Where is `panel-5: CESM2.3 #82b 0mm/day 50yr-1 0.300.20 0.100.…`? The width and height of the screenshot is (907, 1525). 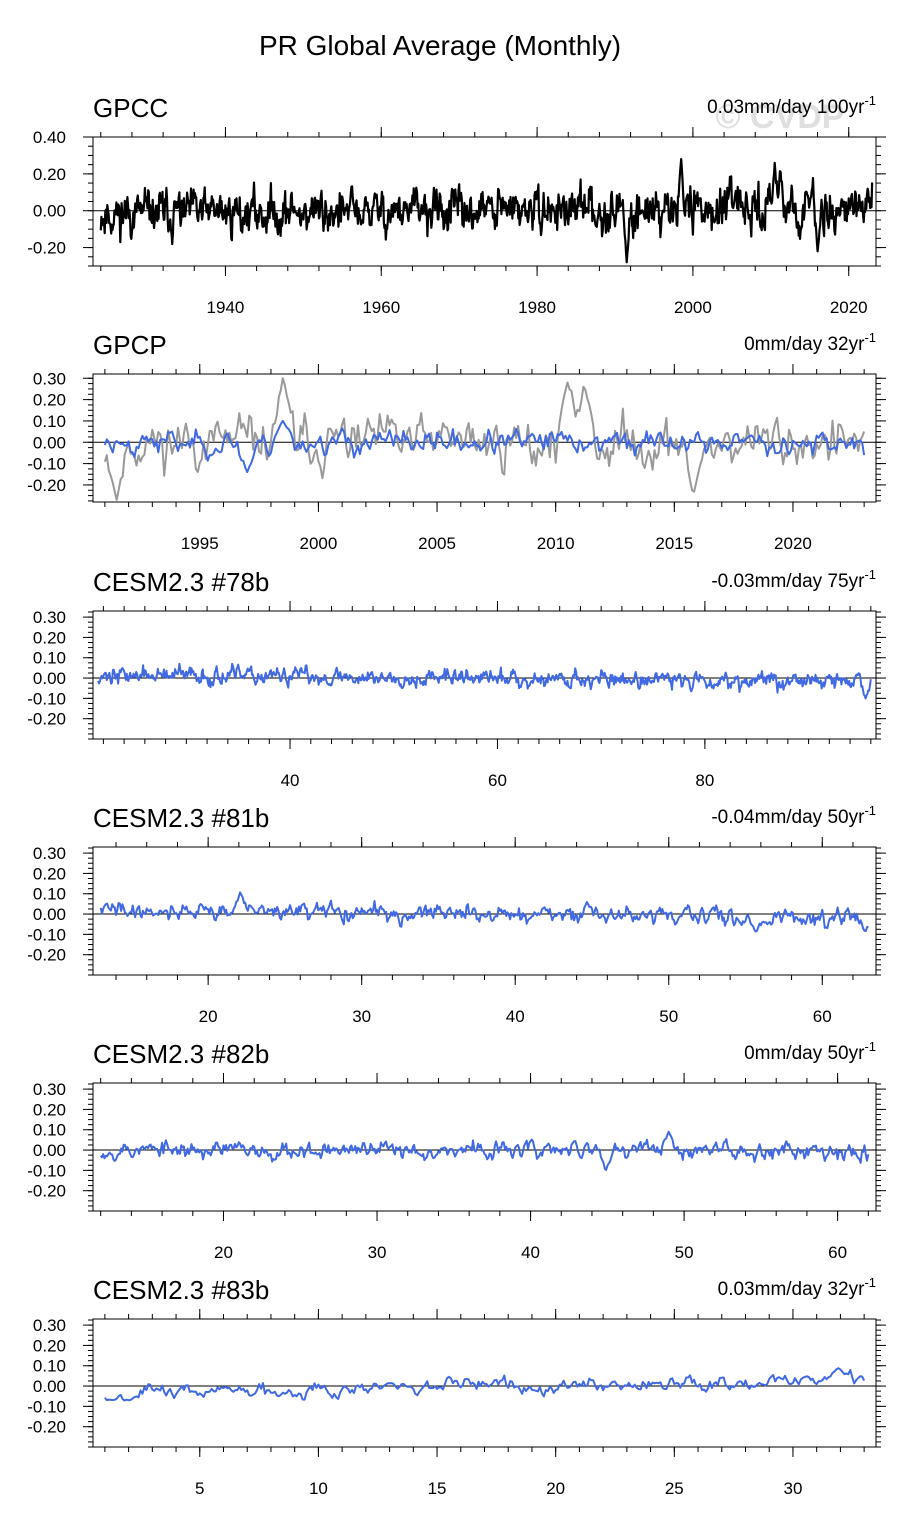 panel-5: CESM2.3 #82b 0mm/day 50yr-1 0.300.20 0.100.… is located at coordinates (456, 1150).